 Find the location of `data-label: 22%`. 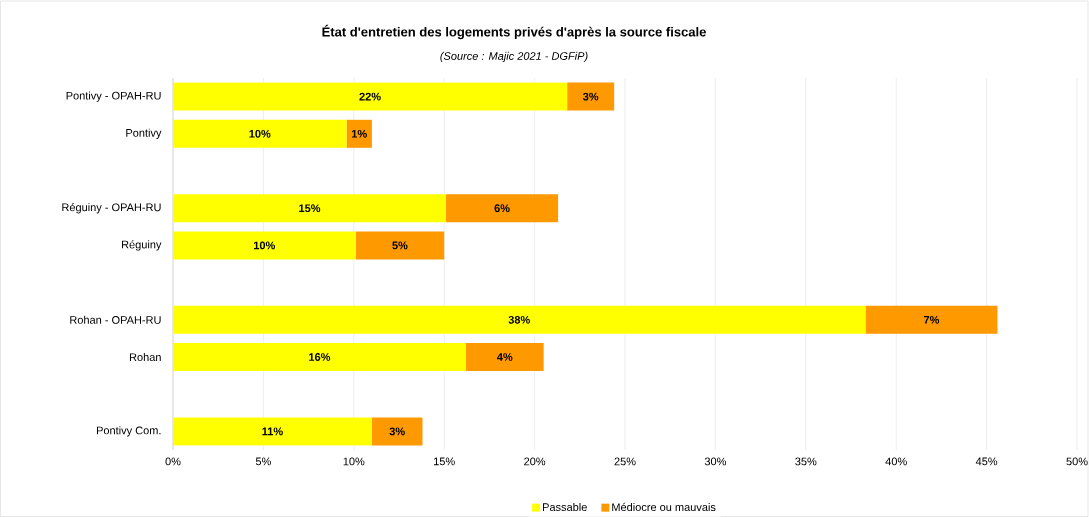

data-label: 22% is located at coordinates (370, 96).